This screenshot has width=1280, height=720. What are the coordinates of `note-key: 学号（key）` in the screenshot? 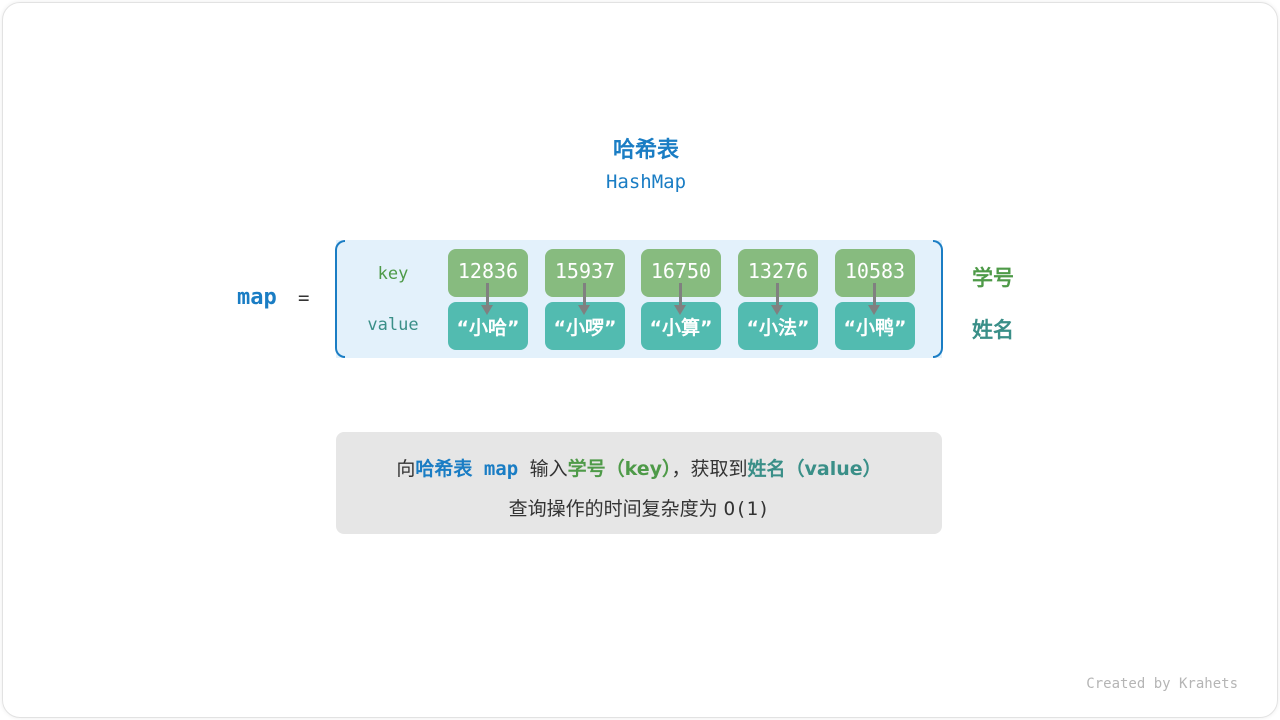 It's located at (619, 469).